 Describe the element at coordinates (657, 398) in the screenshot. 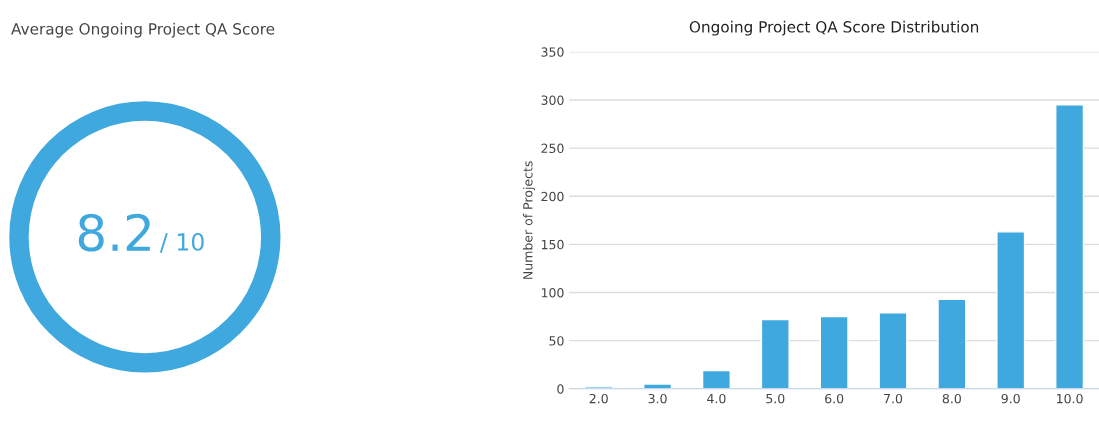

I see `x-tick-label: 3.0` at that location.